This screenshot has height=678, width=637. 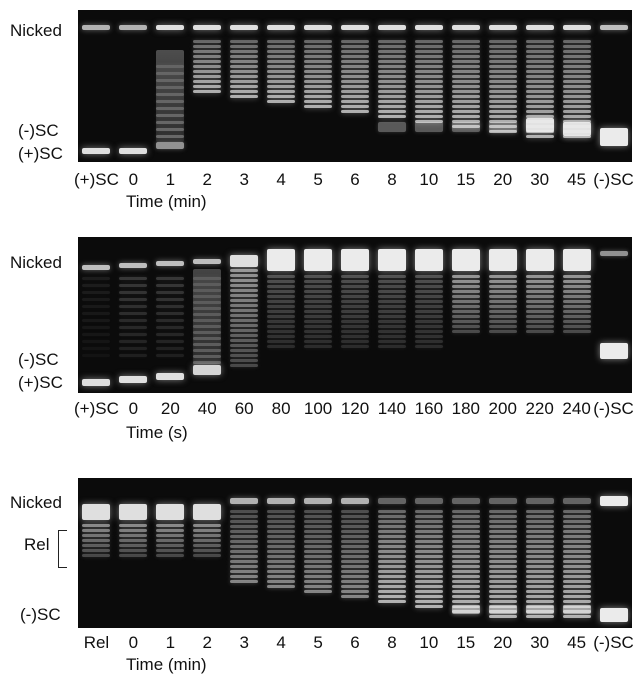 I want to click on lane-label: 4, so click(x=281, y=179).